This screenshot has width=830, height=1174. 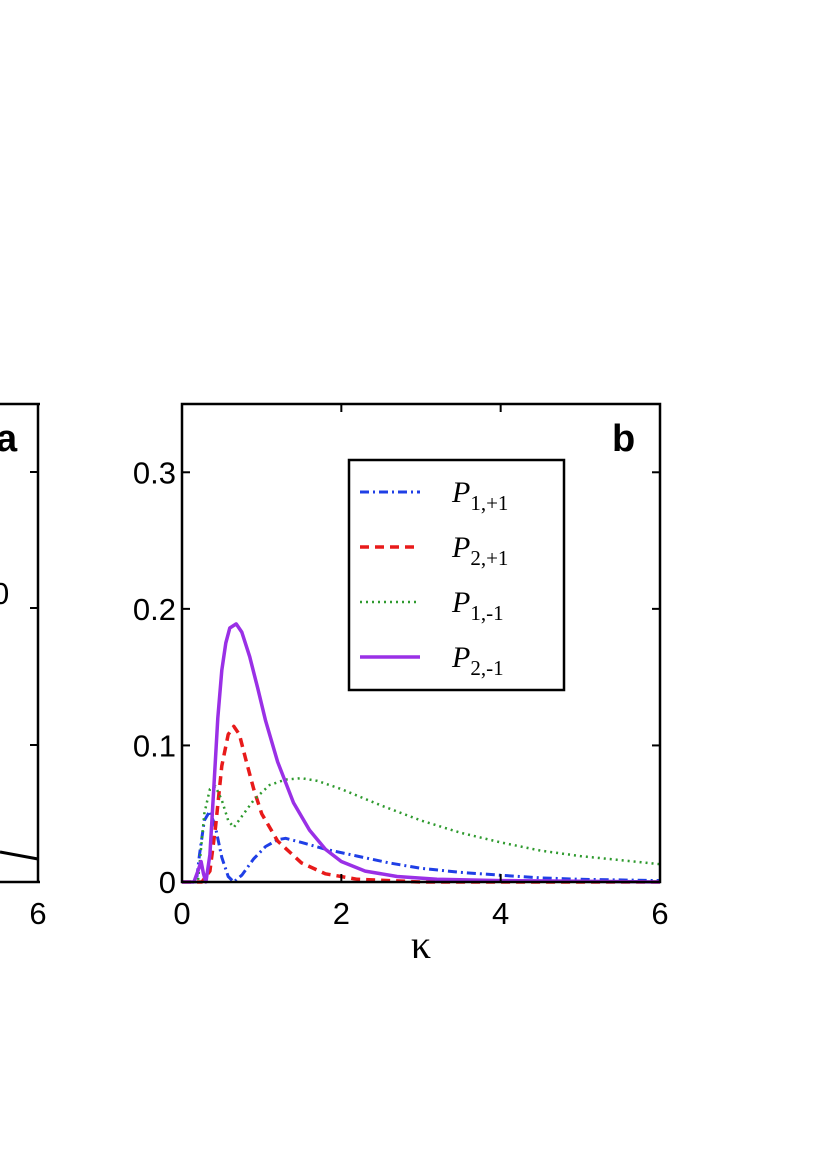 I want to click on panel-a-partial-label: 0, so click(x=4, y=593).